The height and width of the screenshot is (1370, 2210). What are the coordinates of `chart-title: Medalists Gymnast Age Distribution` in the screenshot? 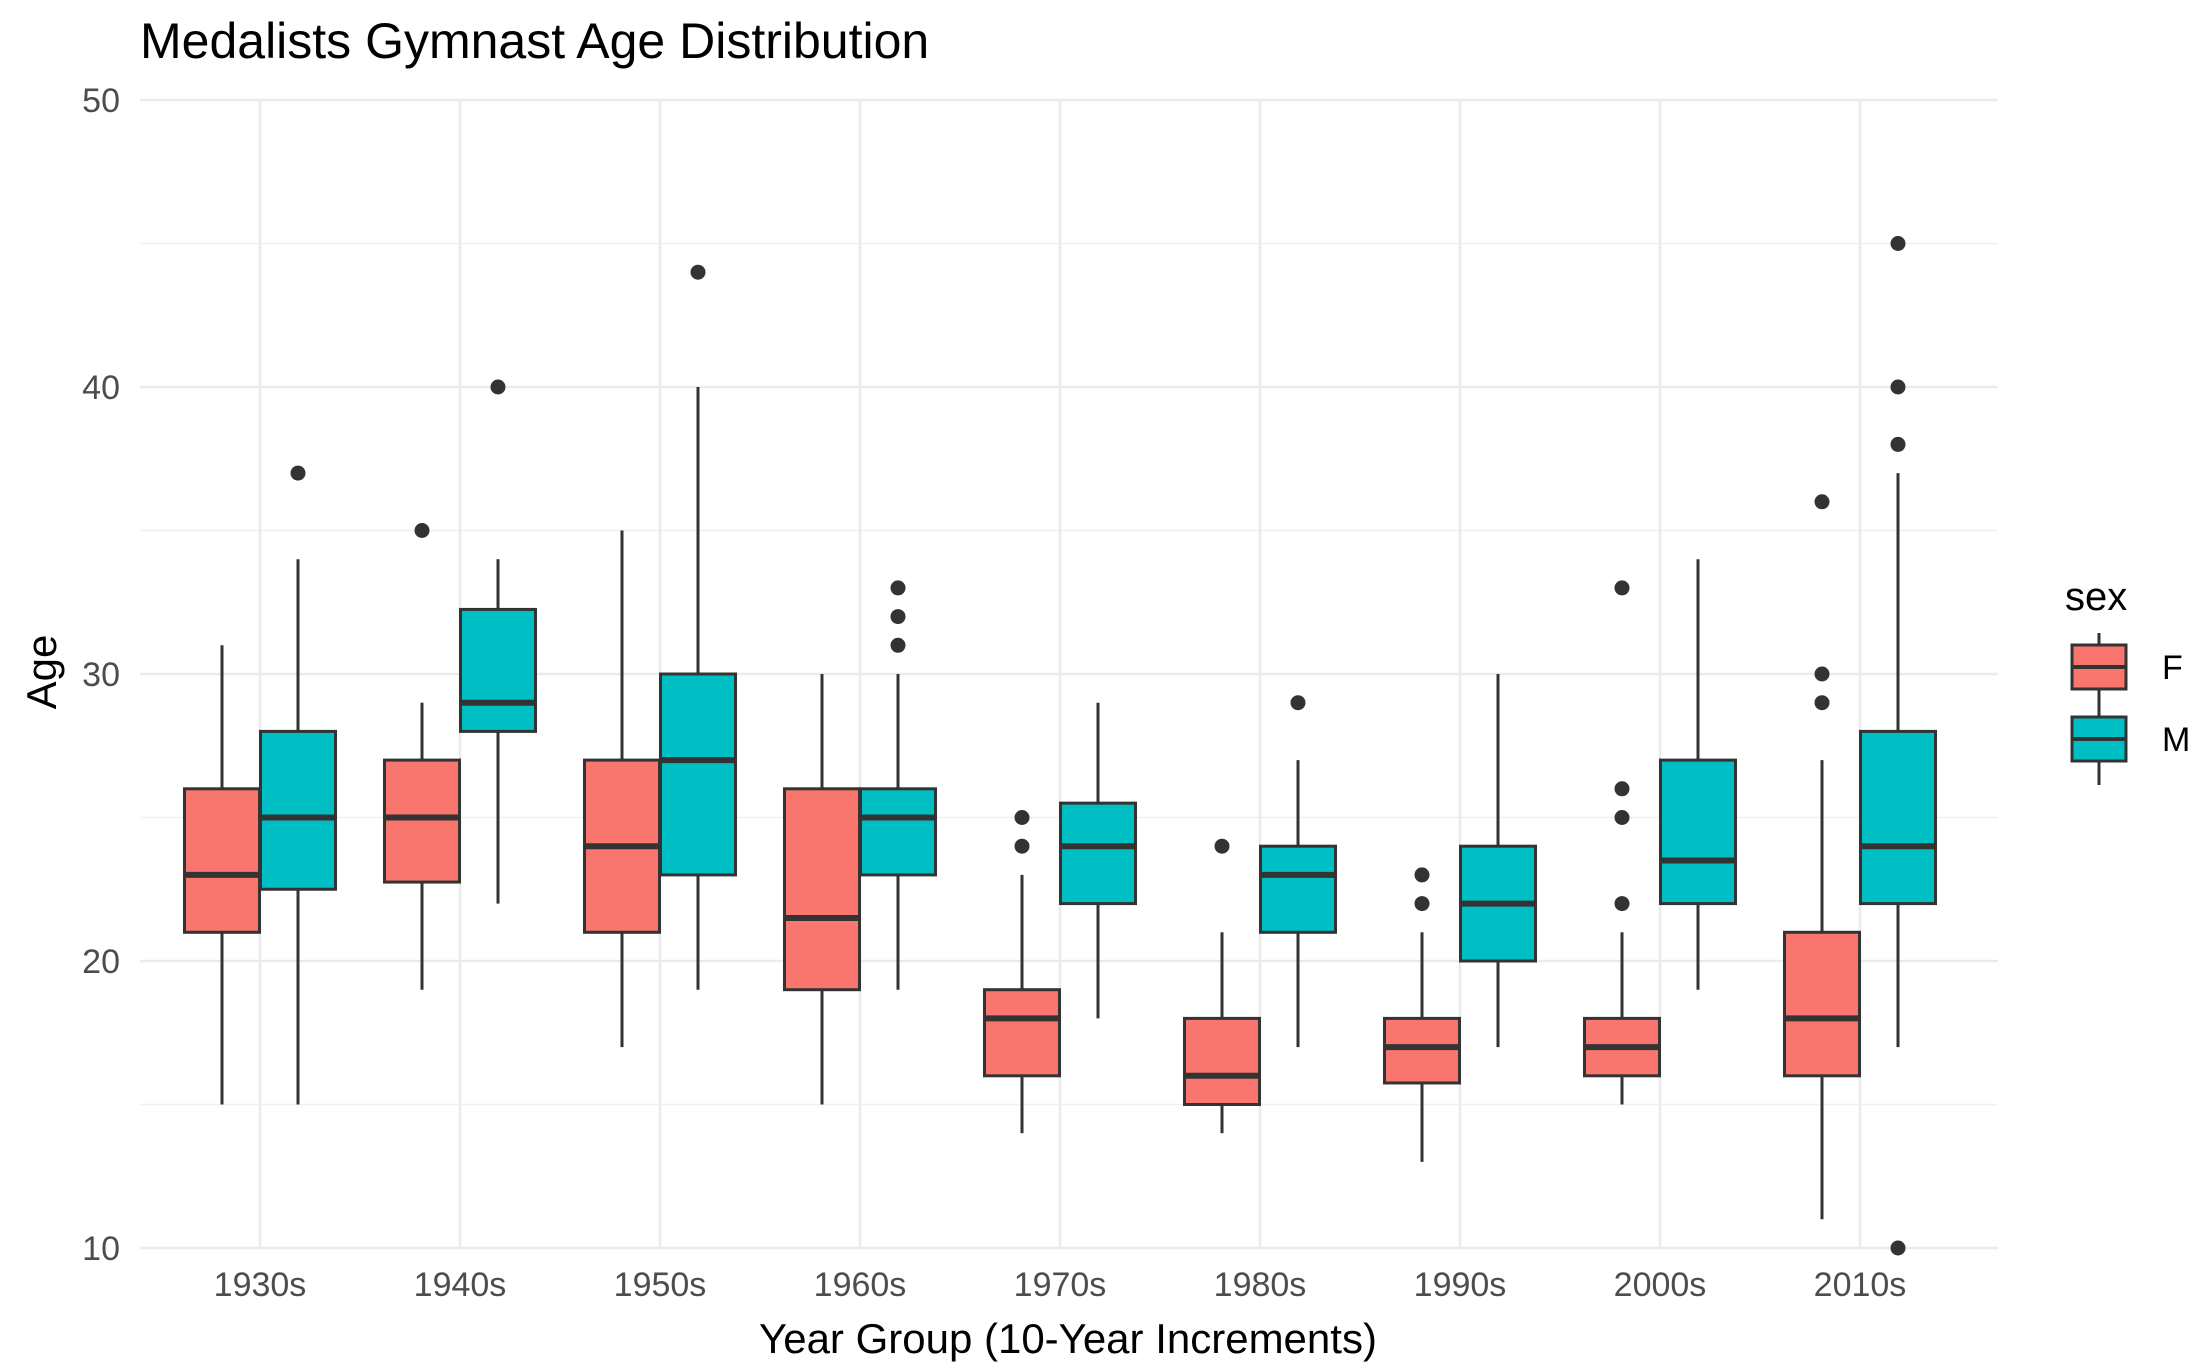 It's located at (534, 41).